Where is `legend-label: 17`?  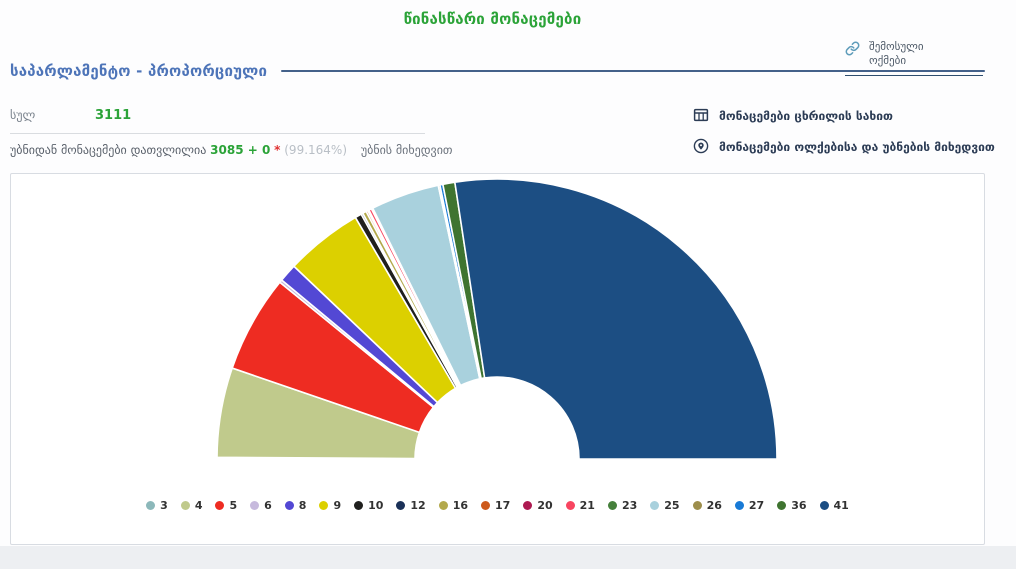 legend-label: 17 is located at coordinates (503, 505).